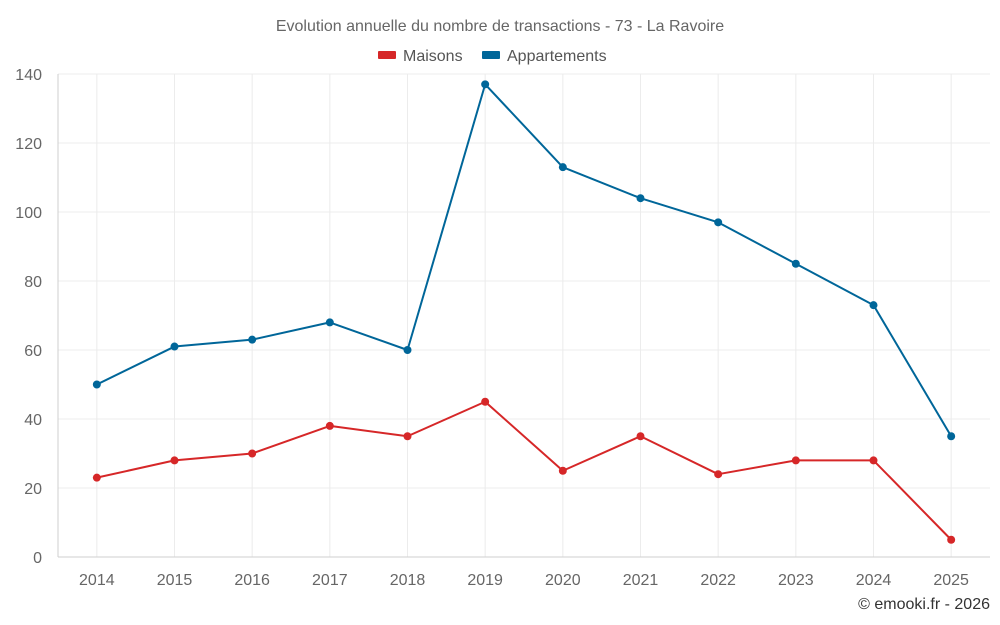  What do you see at coordinates (640, 198) in the screenshot?
I see `data-point-appartements-2021` at bounding box center [640, 198].